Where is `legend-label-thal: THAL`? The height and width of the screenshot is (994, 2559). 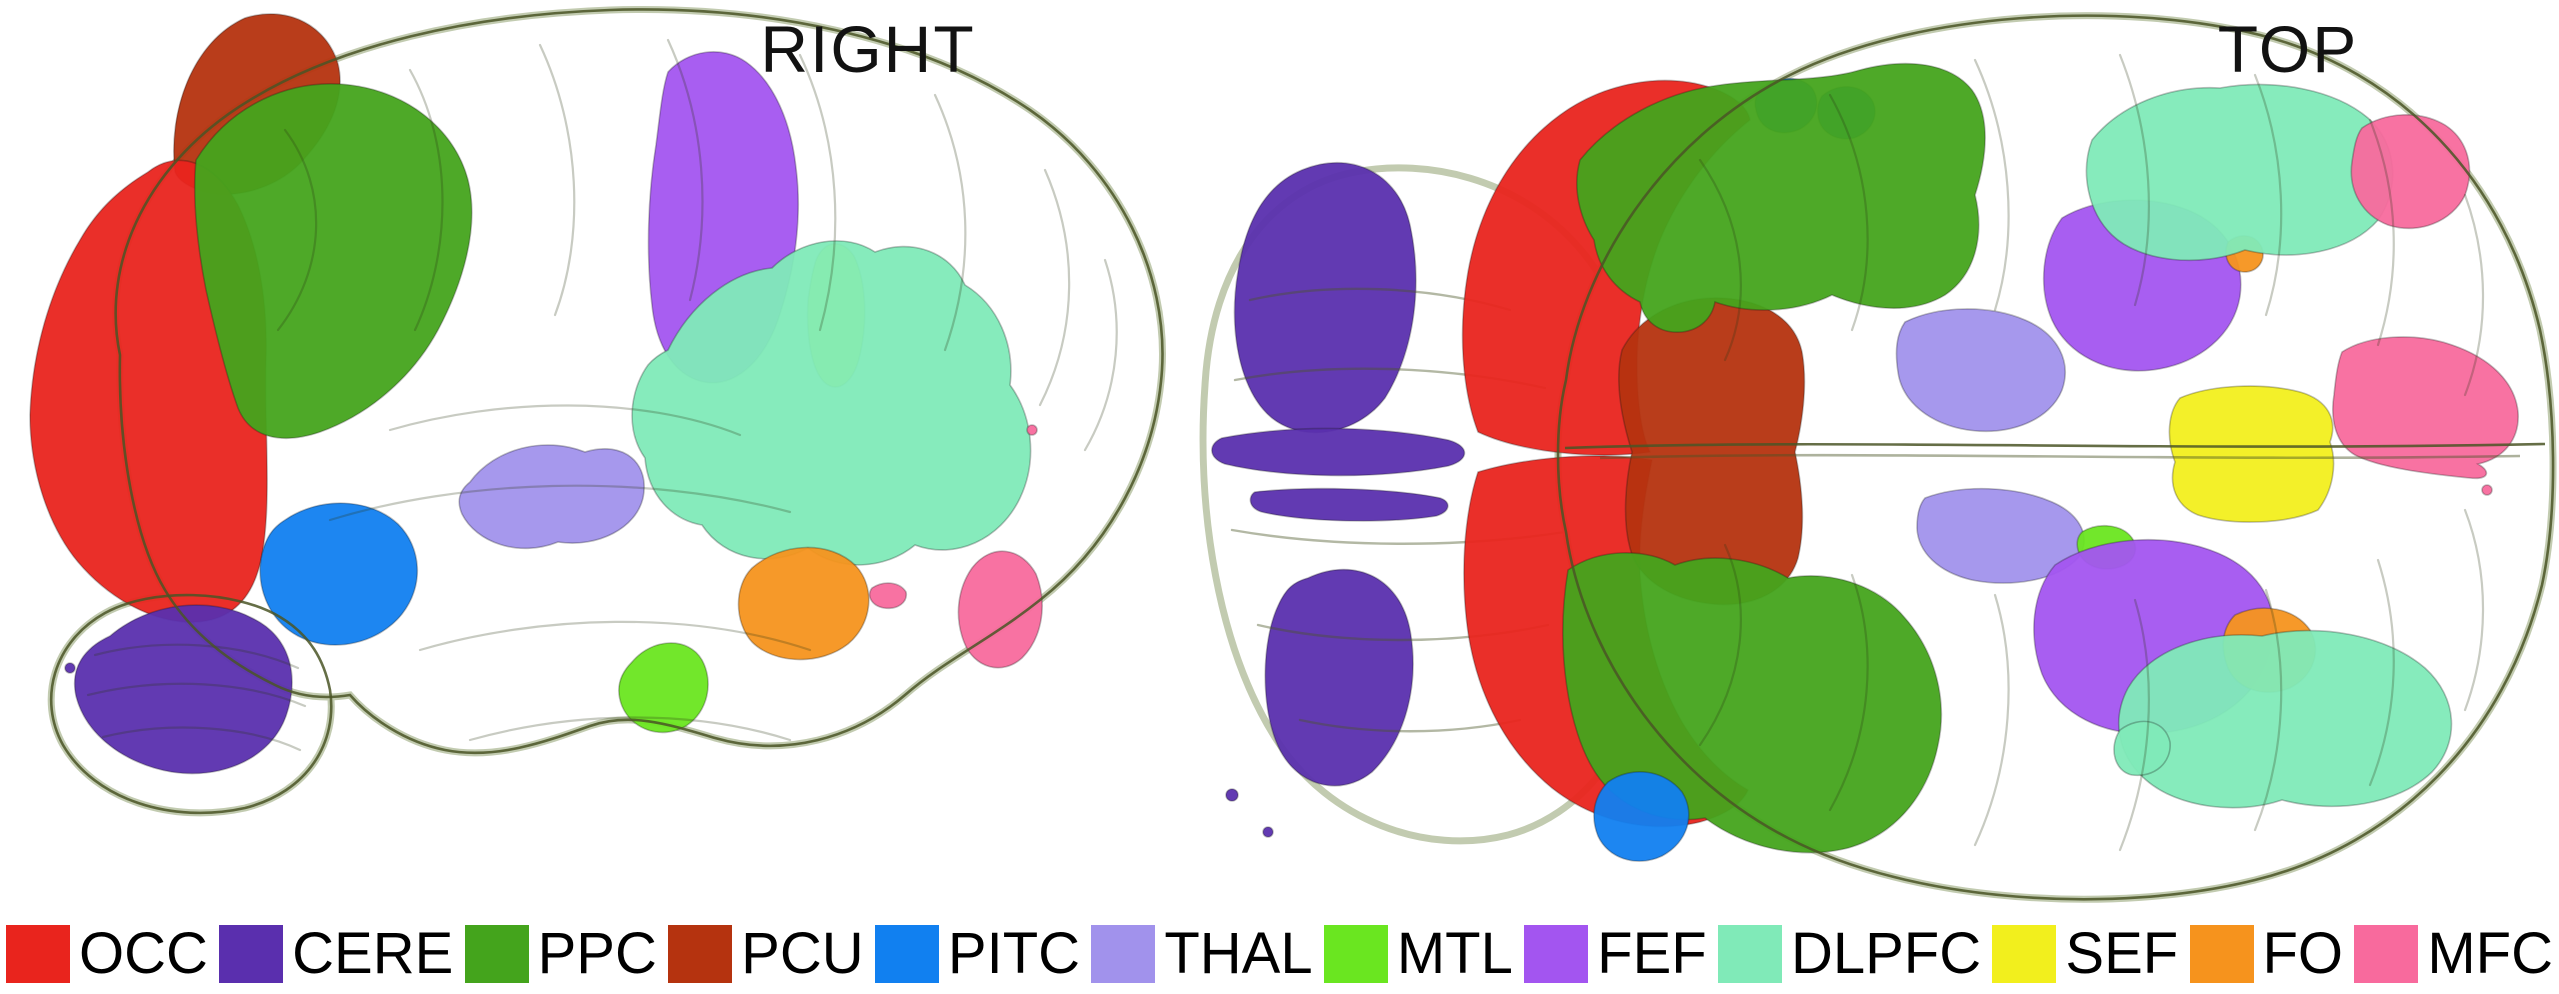 legend-label-thal: THAL is located at coordinates (1238, 953).